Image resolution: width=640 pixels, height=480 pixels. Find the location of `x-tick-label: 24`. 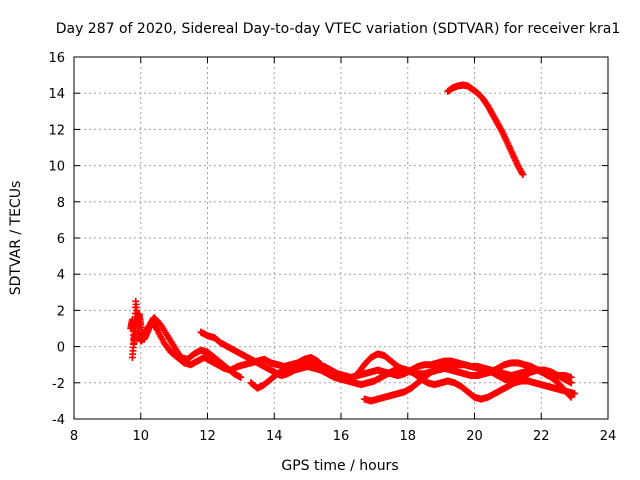

x-tick-label: 24 is located at coordinates (608, 436).